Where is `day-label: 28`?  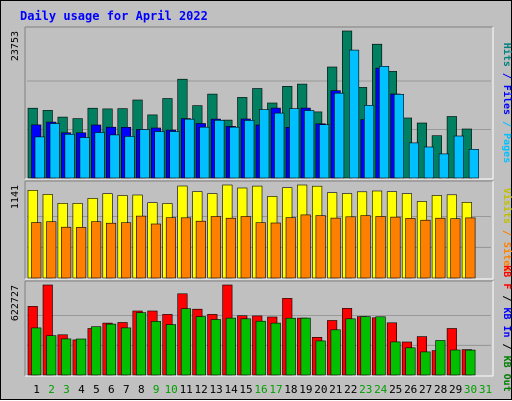
day-label: 28 is located at coordinates (440, 389).